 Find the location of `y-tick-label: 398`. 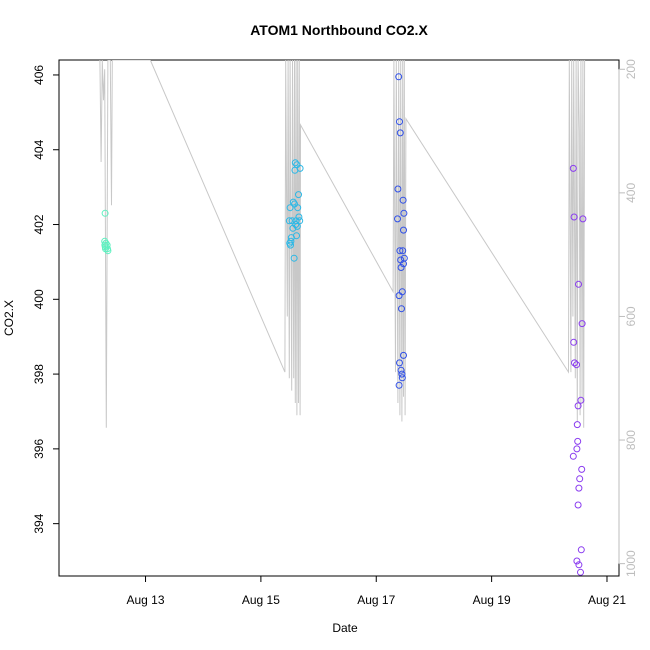

y-tick-label: 398 is located at coordinates (39, 374).